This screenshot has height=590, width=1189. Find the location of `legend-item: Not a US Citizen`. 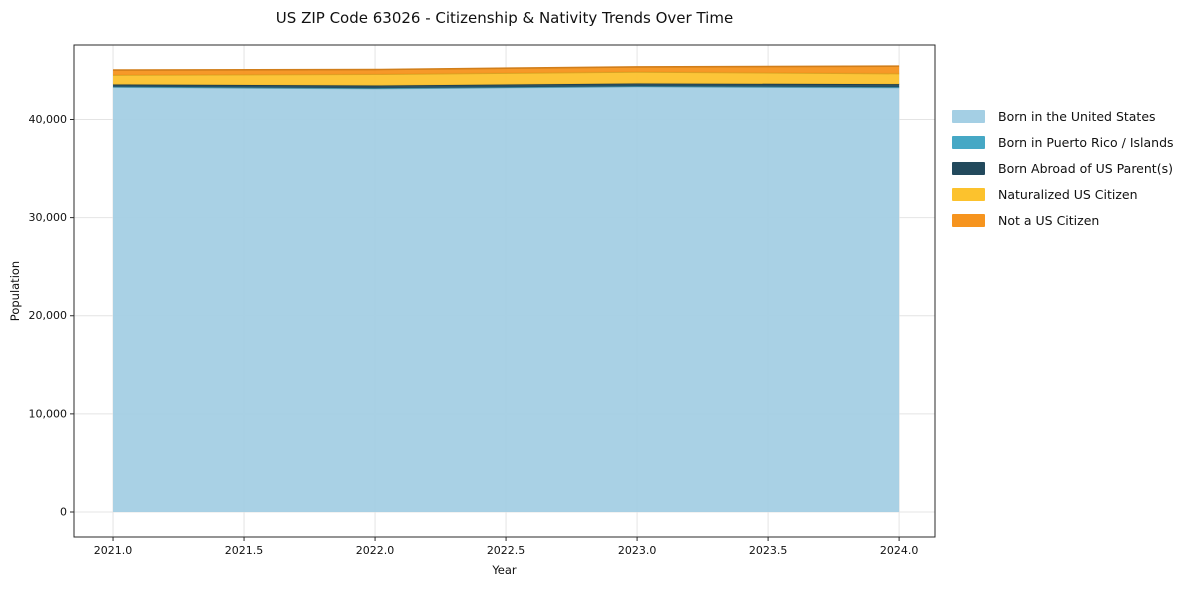

legend-item: Not a US Citizen is located at coordinates (1063, 220).